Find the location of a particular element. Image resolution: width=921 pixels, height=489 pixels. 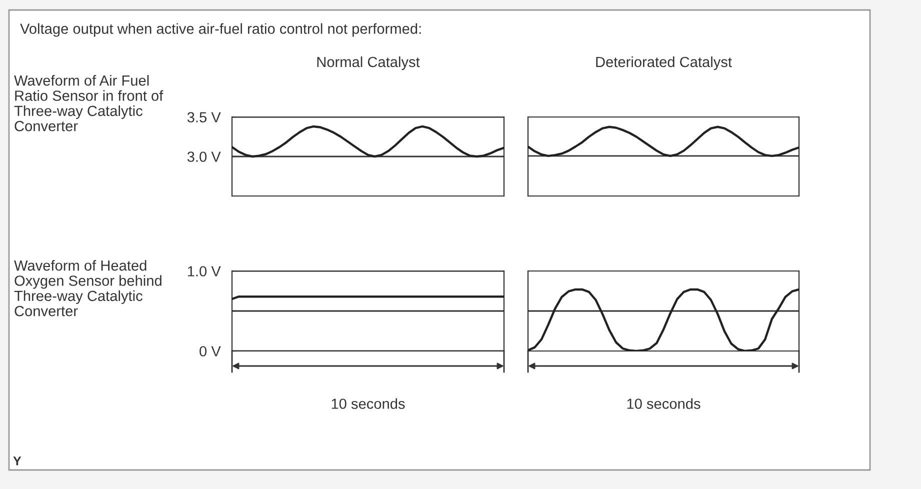

y-tick-label: 3.5 V is located at coordinates (204, 117).